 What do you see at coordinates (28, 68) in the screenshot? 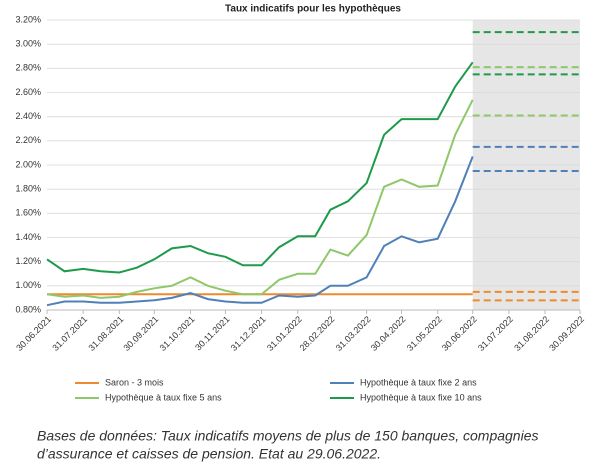
I see `y-tick-label: 2.80%` at bounding box center [28, 68].